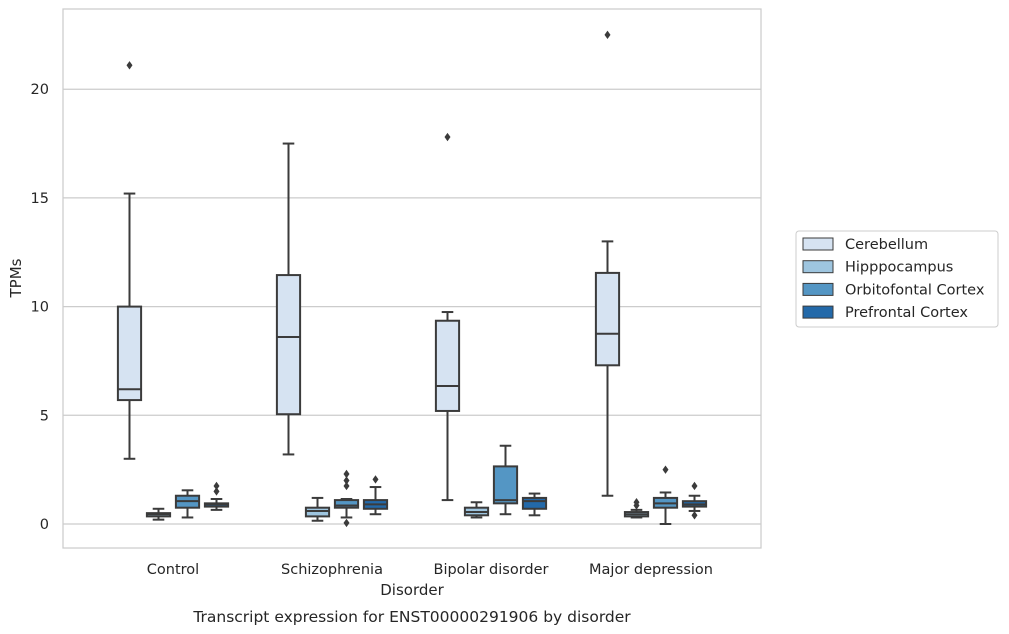  Describe the element at coordinates (651, 570) in the screenshot. I see `x-tick-label: Major depression` at that location.